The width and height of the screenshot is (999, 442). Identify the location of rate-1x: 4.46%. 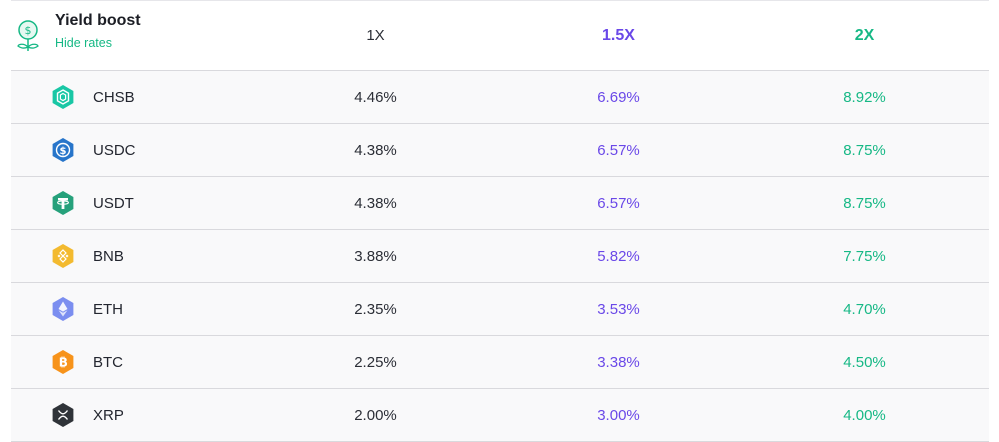
(375, 97).